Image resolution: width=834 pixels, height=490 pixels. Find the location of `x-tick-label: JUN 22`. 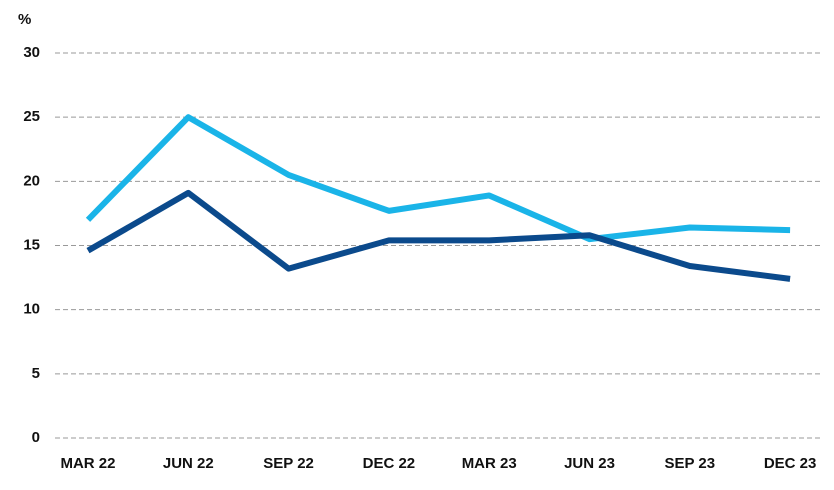

x-tick-label: JUN 22 is located at coordinates (188, 463).